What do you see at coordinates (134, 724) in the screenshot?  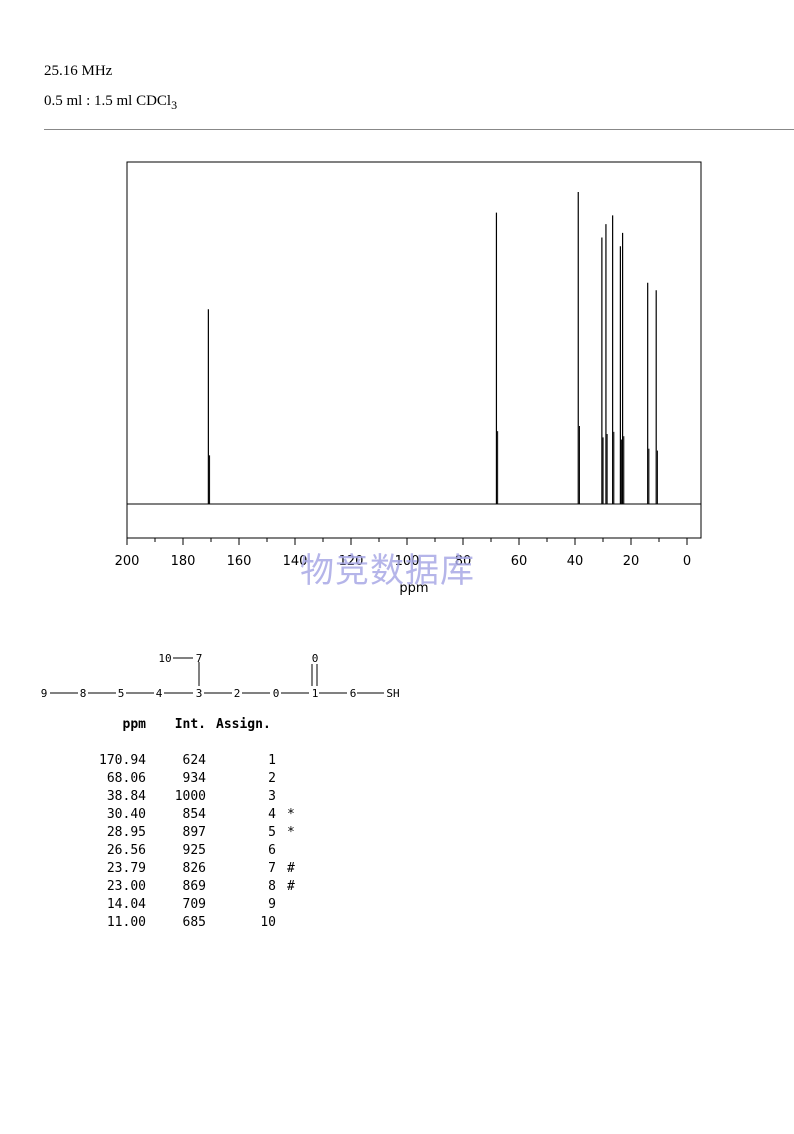 I see `header-ppm: ppm` at bounding box center [134, 724].